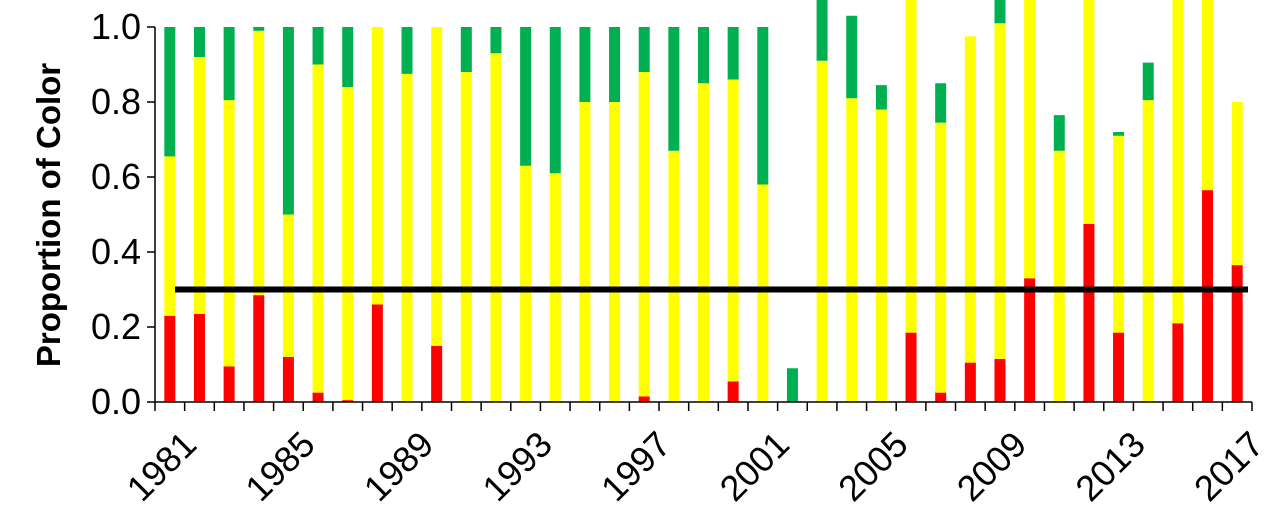 The width and height of the screenshot is (1264, 532). What do you see at coordinates (229, 64) in the screenshot?
I see `bar-segment-1983-s2` at bounding box center [229, 64].